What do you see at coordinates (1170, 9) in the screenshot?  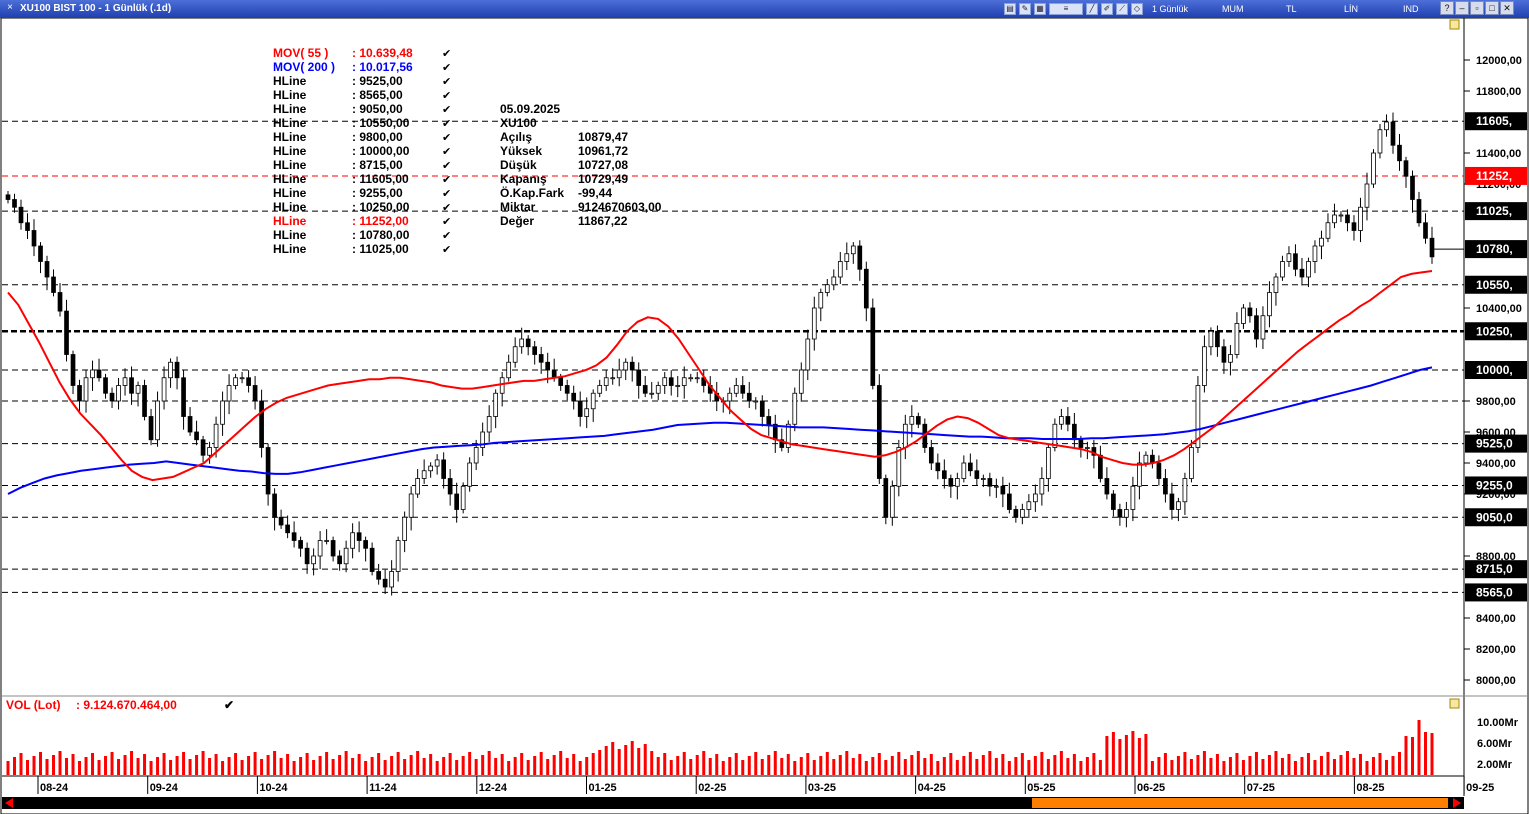 I see `period-label: 1 Günlük` at bounding box center [1170, 9].